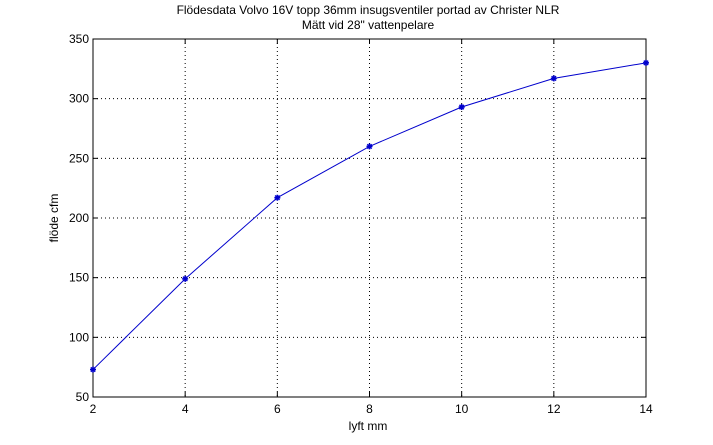  I want to click on x-tick-label: 2, so click(93, 409).